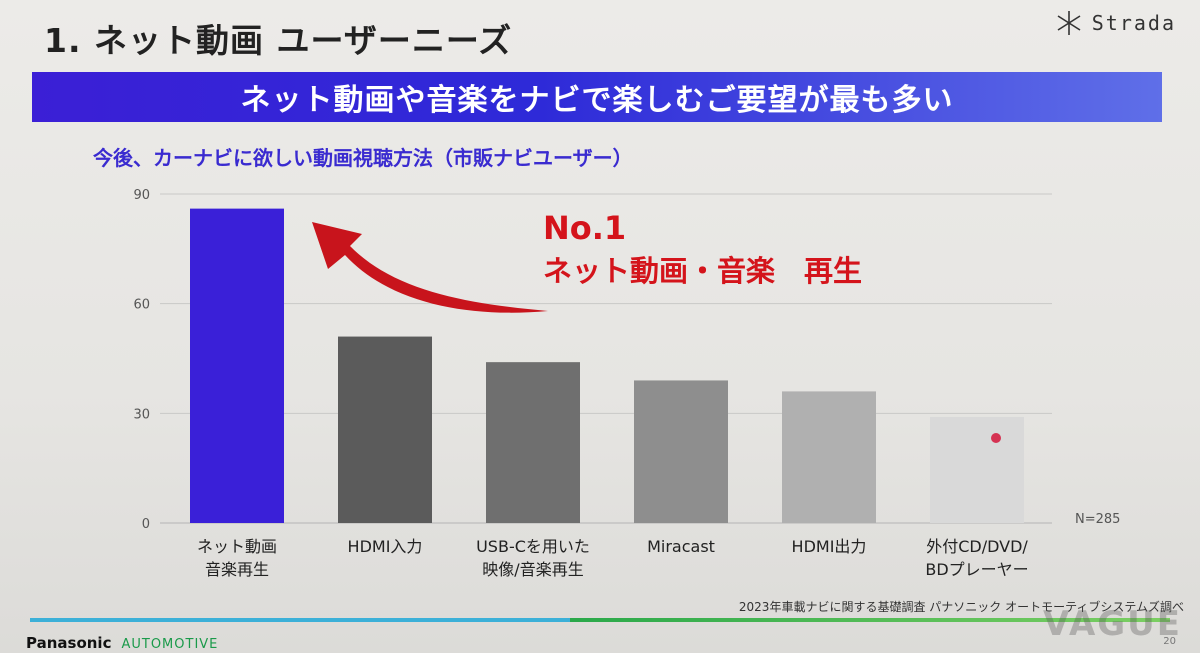 This screenshot has width=1200, height=653. I want to click on x-tick-label: BDプレーヤー, so click(976, 569).